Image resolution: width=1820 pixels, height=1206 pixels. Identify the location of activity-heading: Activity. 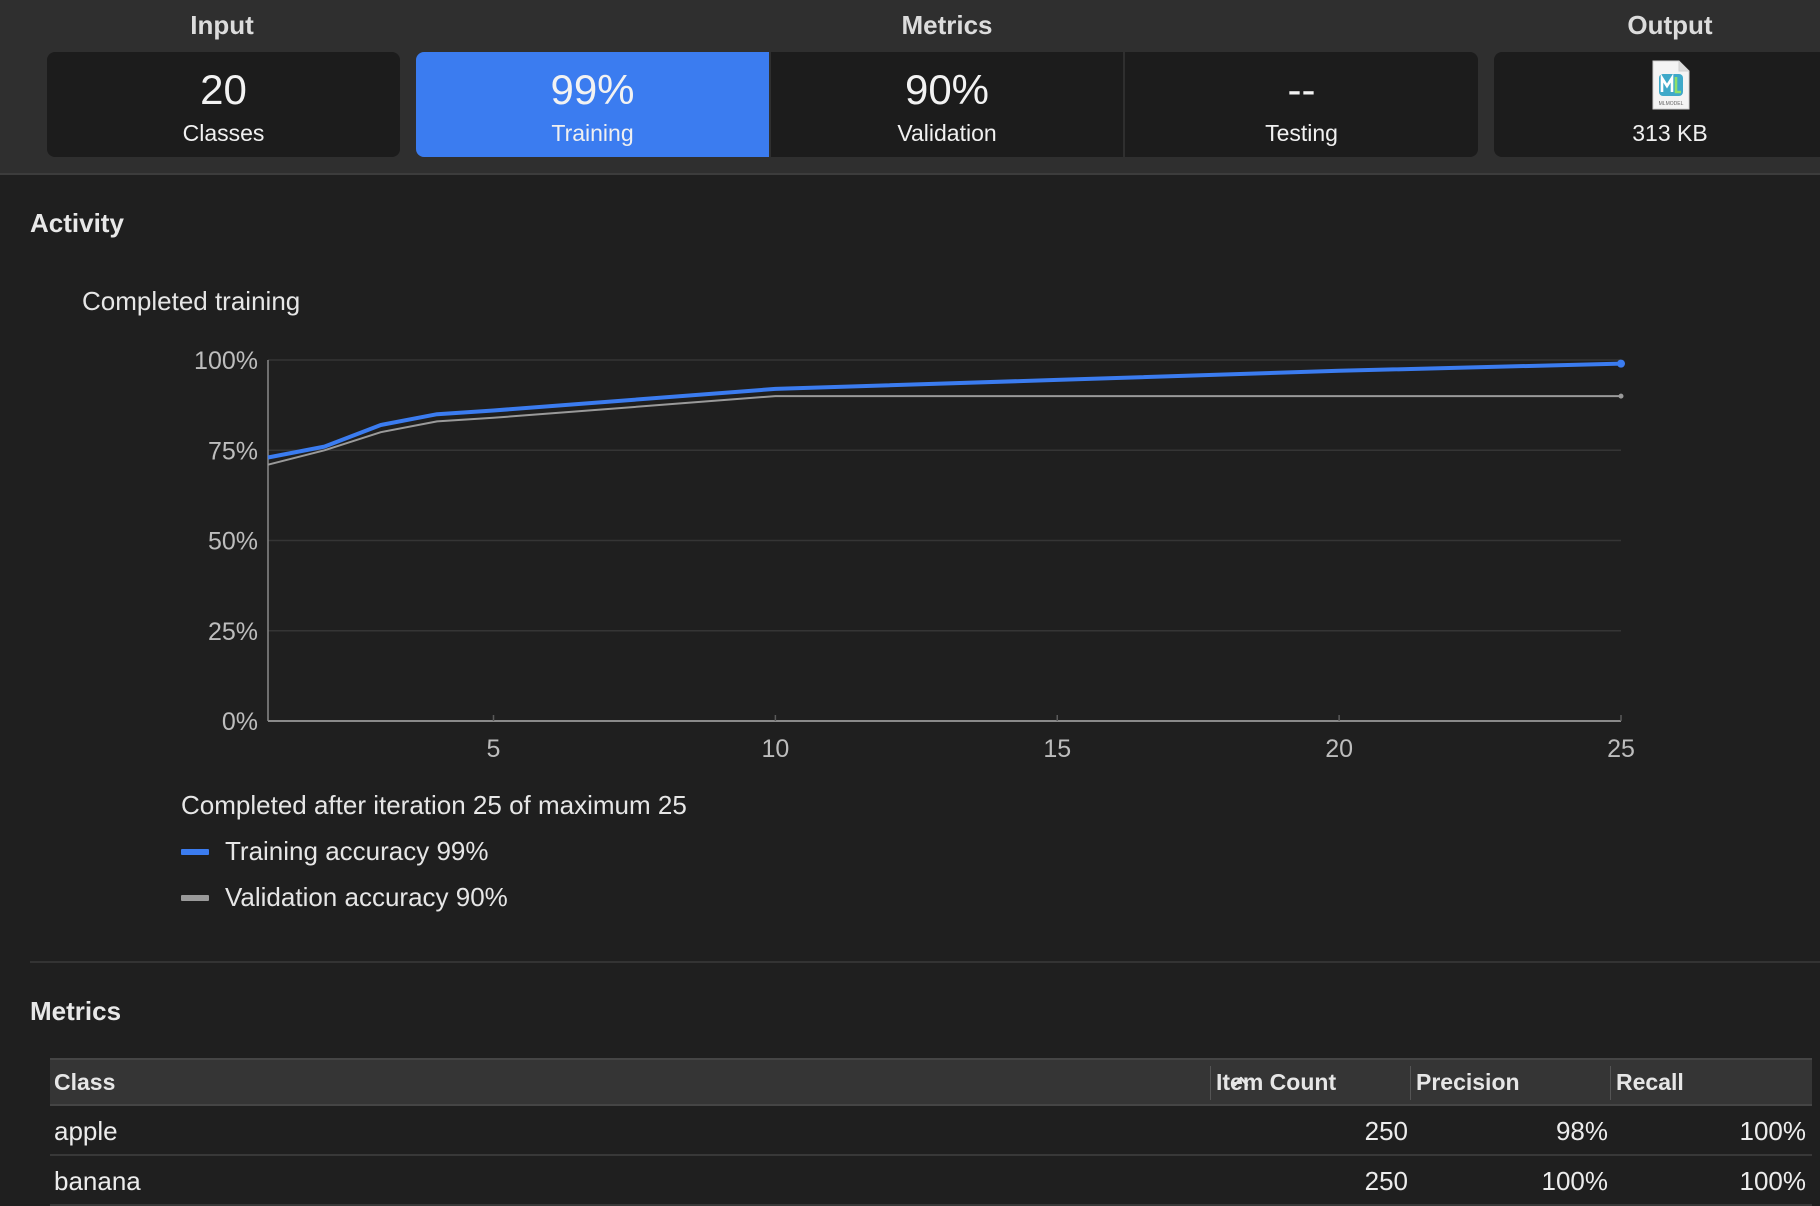
(77, 223).